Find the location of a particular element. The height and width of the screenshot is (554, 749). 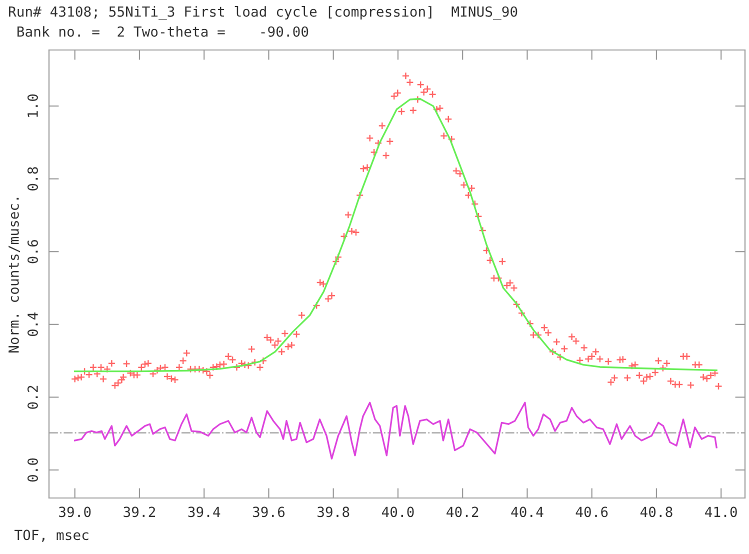

x-tick-label: 40.8 is located at coordinates (656, 512).